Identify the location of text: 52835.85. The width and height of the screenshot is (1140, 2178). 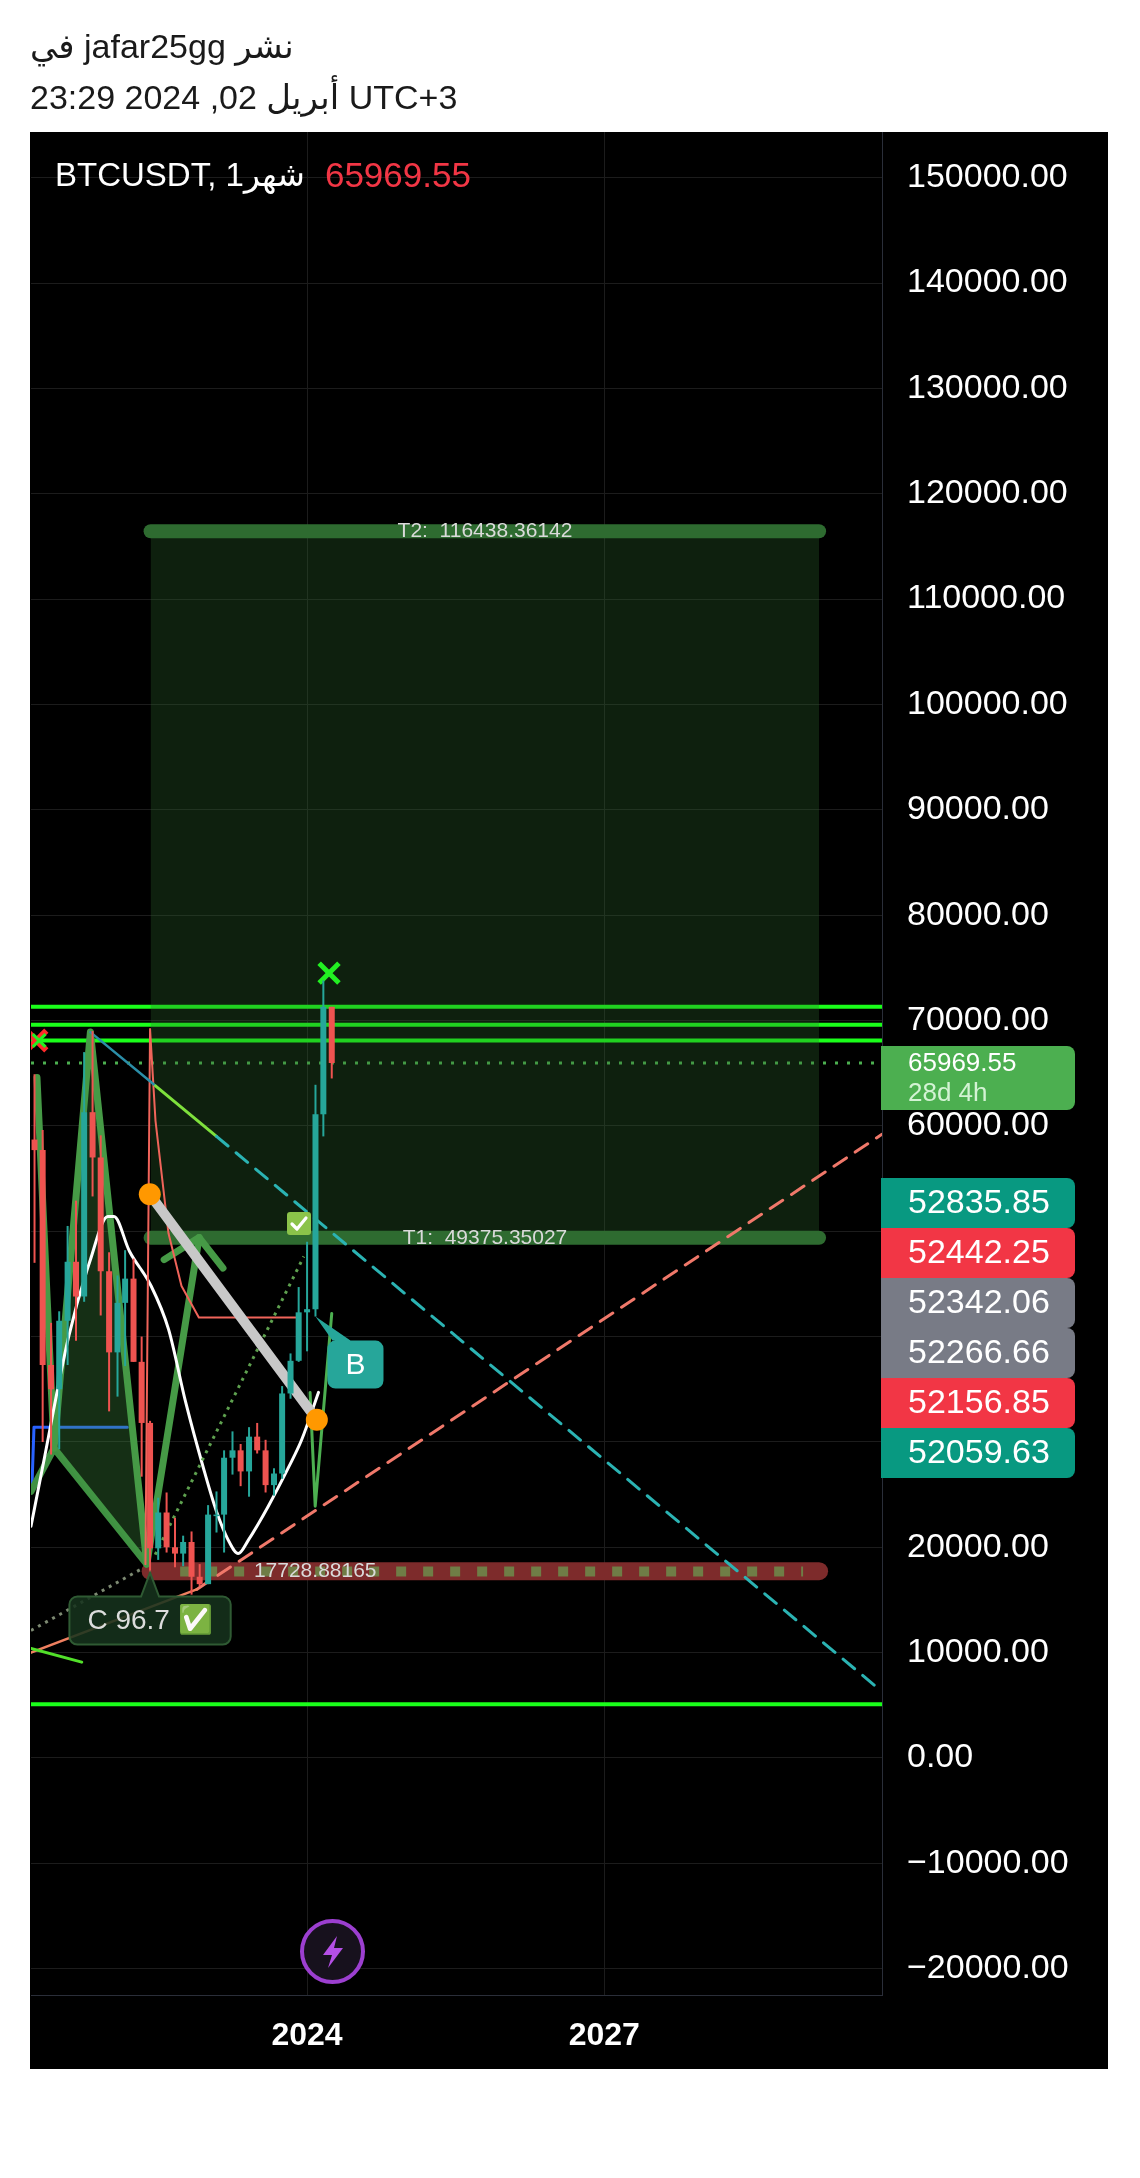
(979, 1201).